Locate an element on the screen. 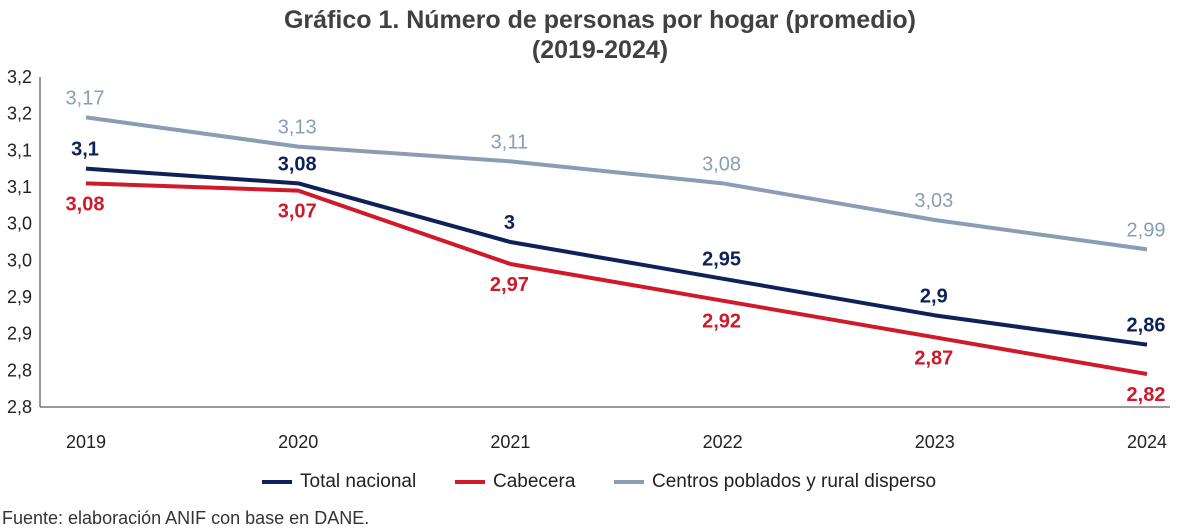 Image resolution: width=1200 pixels, height=529 pixels. x-tick-label: 2020 is located at coordinates (298, 442).